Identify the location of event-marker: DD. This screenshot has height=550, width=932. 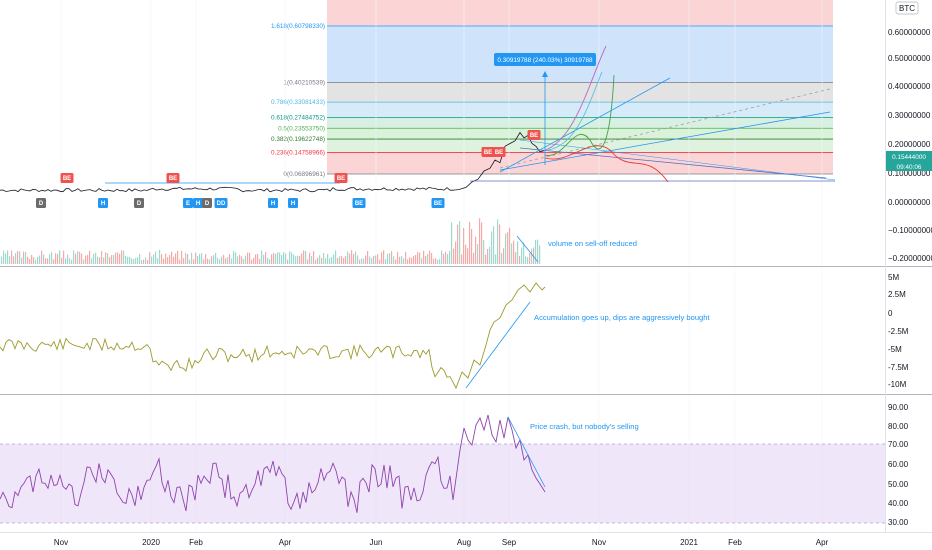
(221, 203).